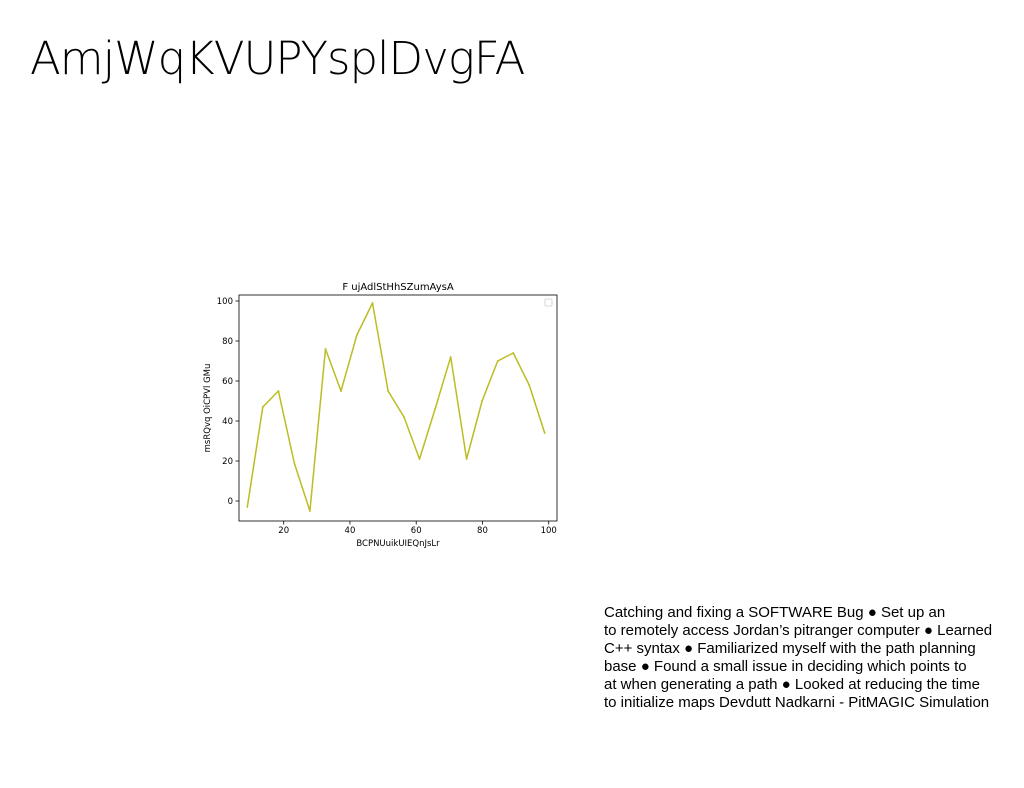  What do you see at coordinates (416, 531) in the screenshot?
I see `x-tick-label: 60` at bounding box center [416, 531].